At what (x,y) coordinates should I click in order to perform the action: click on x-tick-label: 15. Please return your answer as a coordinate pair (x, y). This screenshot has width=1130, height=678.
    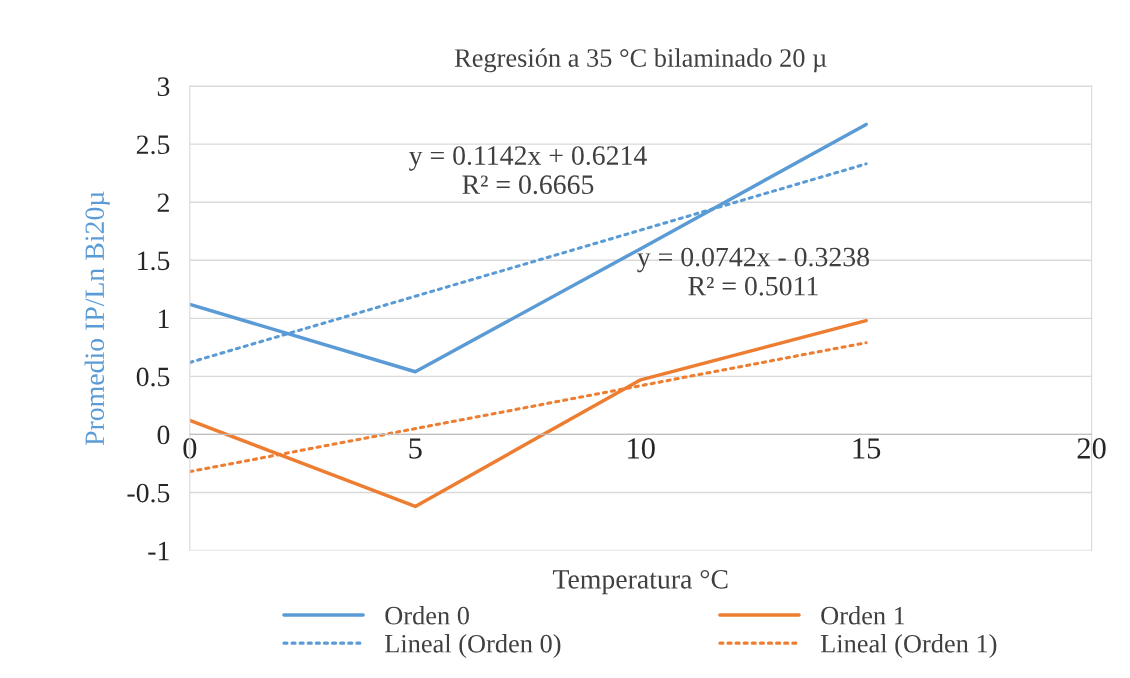
    Looking at the image, I should click on (867, 448).